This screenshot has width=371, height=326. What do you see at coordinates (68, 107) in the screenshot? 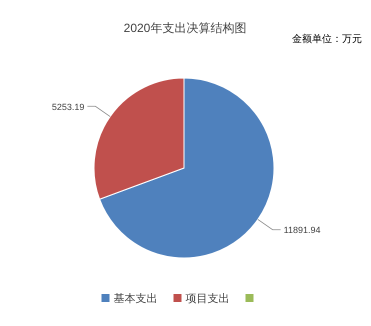
I see `data-label: 5253.19` at bounding box center [68, 107].